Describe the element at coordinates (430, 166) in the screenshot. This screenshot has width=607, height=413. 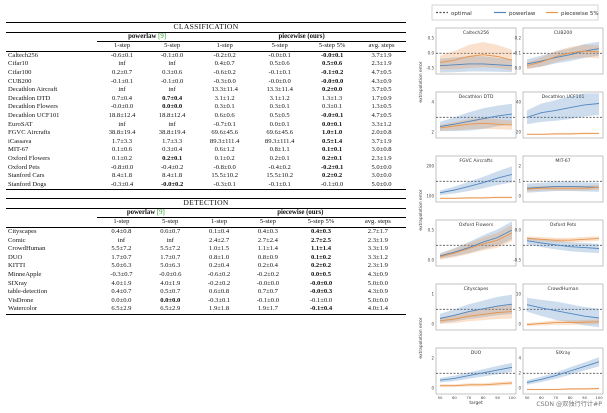
I see `y-tick-label: 200` at that location.